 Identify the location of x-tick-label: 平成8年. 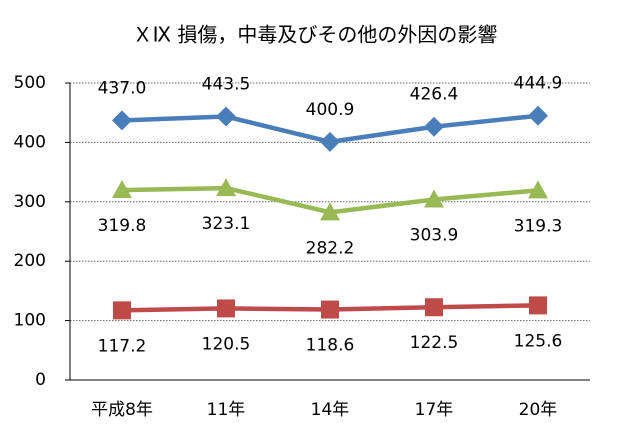
(122, 410).